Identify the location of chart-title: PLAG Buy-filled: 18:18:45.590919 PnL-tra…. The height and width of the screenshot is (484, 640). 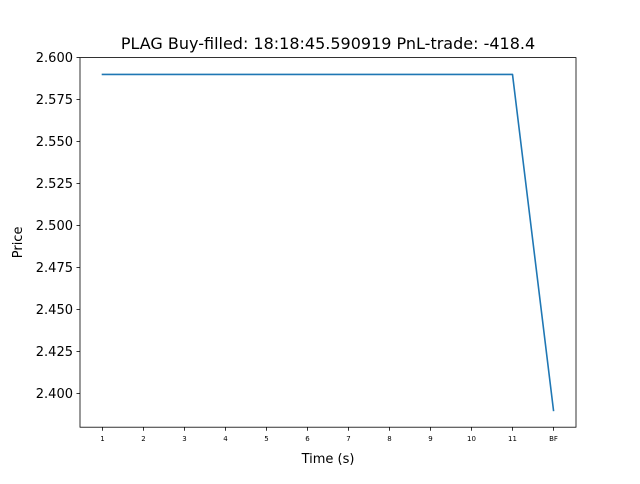
(328, 43).